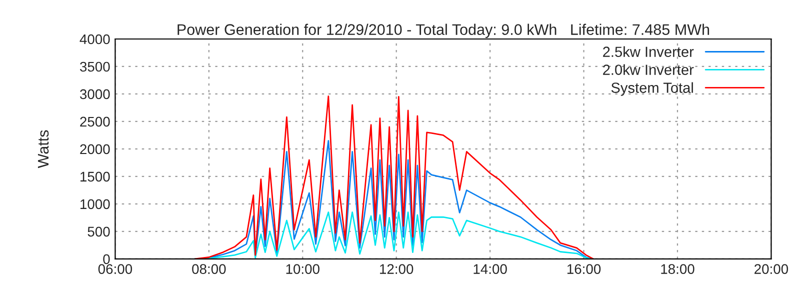  I want to click on y-tick-label: 2000, so click(95, 149).